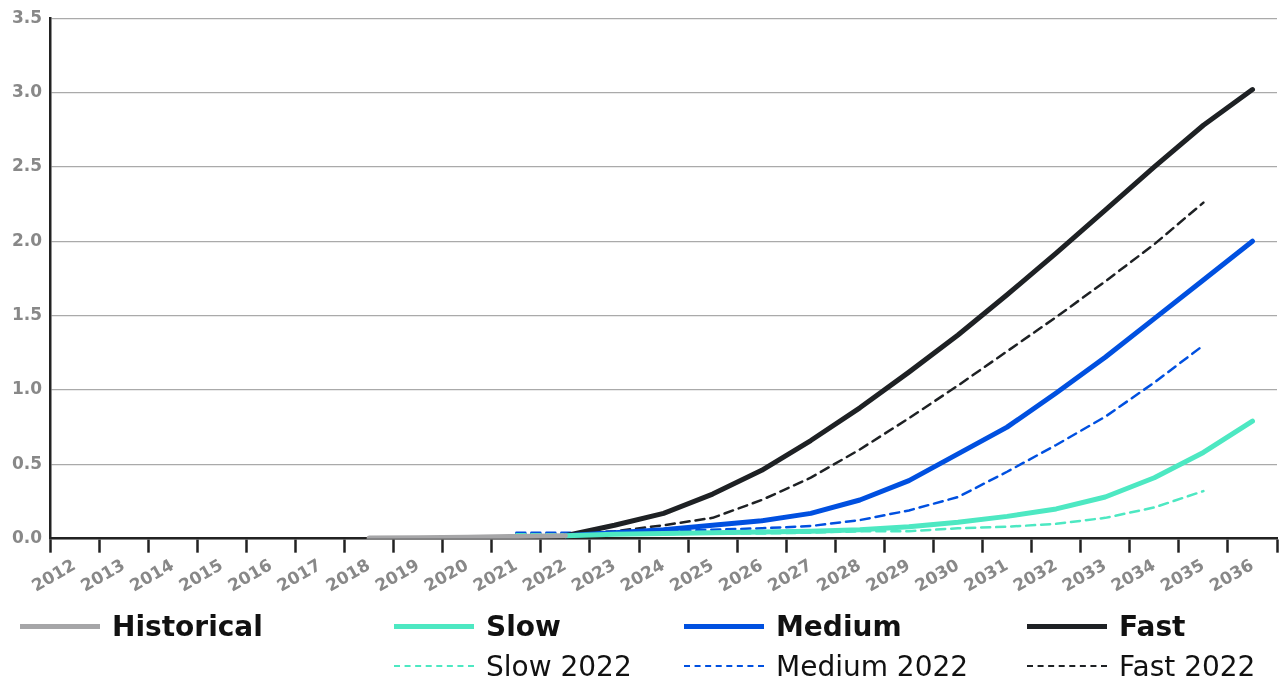 The image size is (1279, 686). Describe the element at coordinates (27, 16) in the screenshot. I see `y-tick-label: 3.5` at that location.